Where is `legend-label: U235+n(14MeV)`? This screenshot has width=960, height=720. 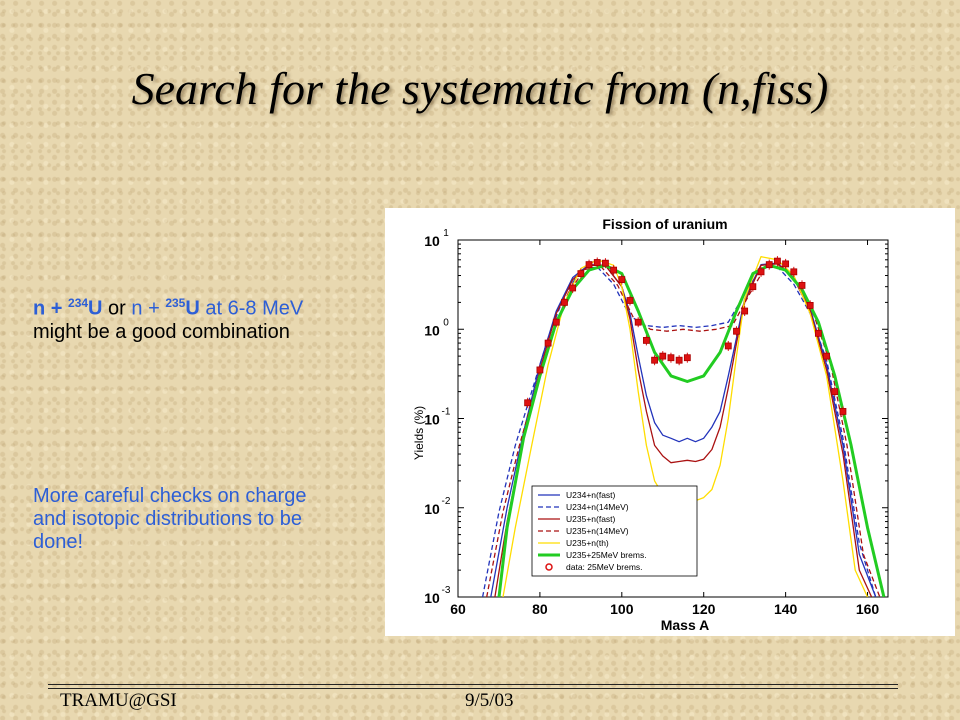 legend-label: U235+n(14MeV) is located at coordinates (597, 531).